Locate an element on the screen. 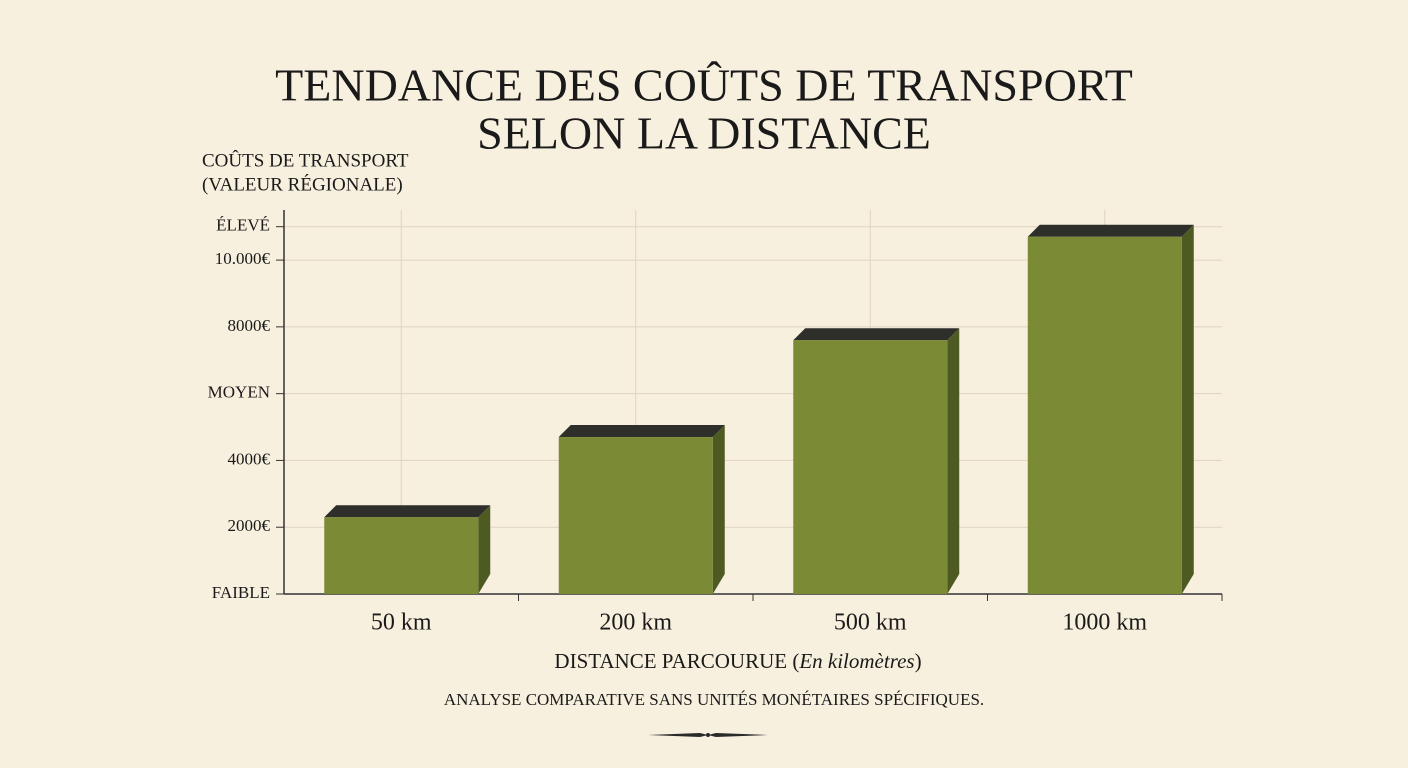 The image size is (1408, 768). y-axis-label: COÛTS DE TRANSPORT is located at coordinates (305, 160).